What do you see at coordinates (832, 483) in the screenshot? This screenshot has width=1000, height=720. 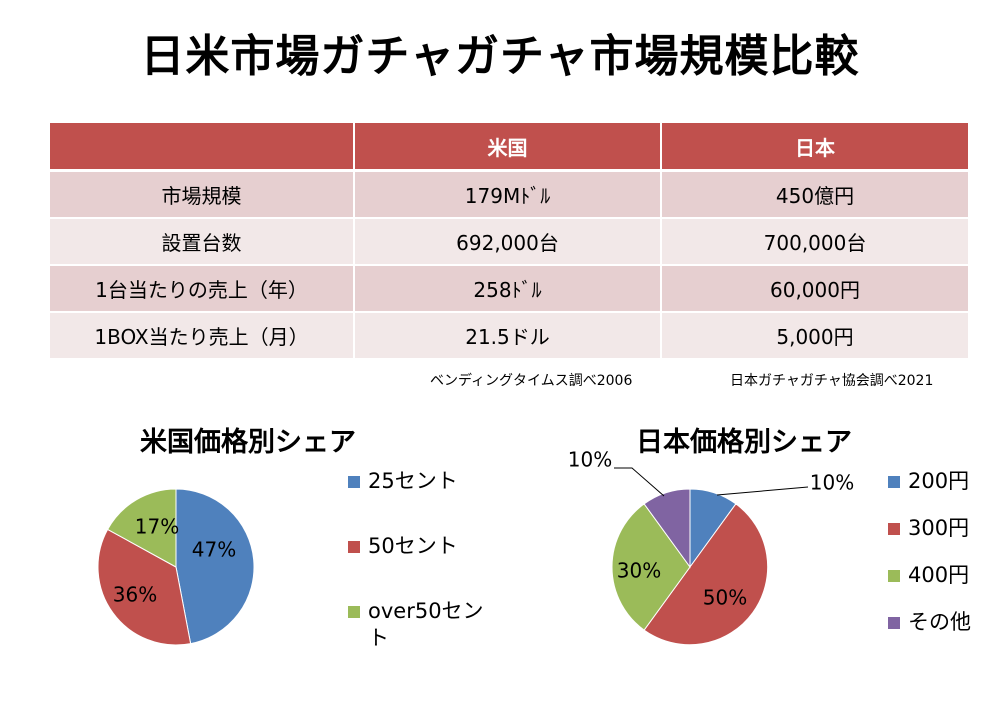 I see `japan-data-label-0: 10%` at bounding box center [832, 483].